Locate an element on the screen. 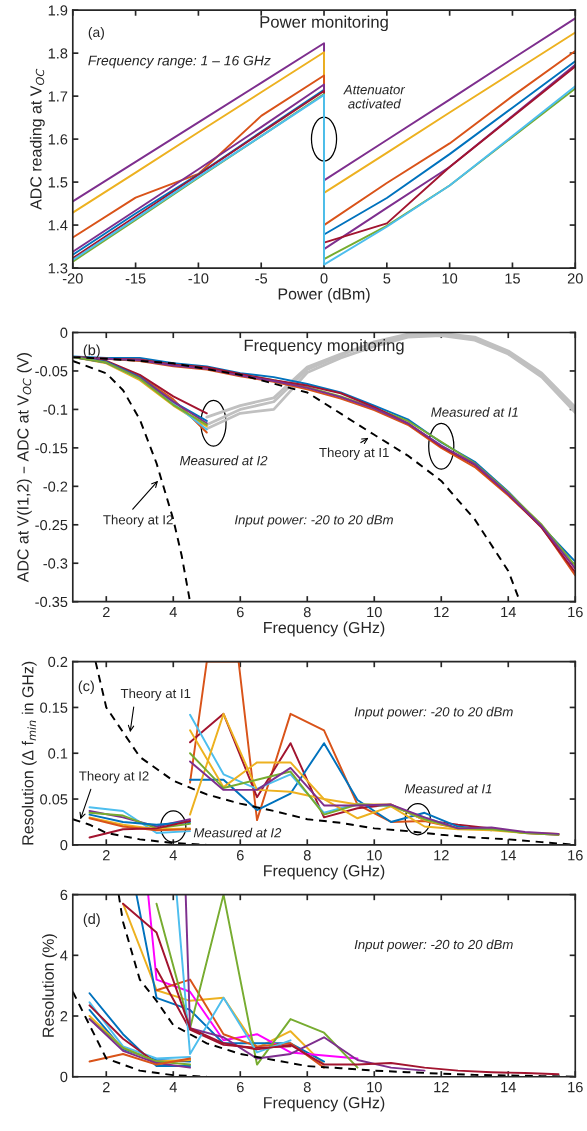  y-tick-label: 1.3 is located at coordinates (58, 268).